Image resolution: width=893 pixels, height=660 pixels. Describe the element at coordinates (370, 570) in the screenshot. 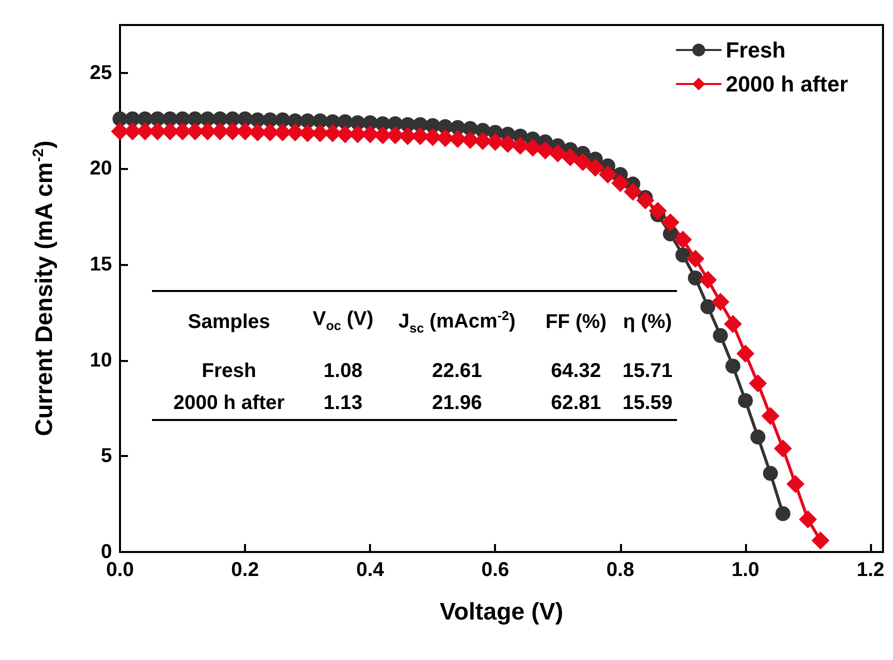

I see `x-tick-label: 0.4` at that location.